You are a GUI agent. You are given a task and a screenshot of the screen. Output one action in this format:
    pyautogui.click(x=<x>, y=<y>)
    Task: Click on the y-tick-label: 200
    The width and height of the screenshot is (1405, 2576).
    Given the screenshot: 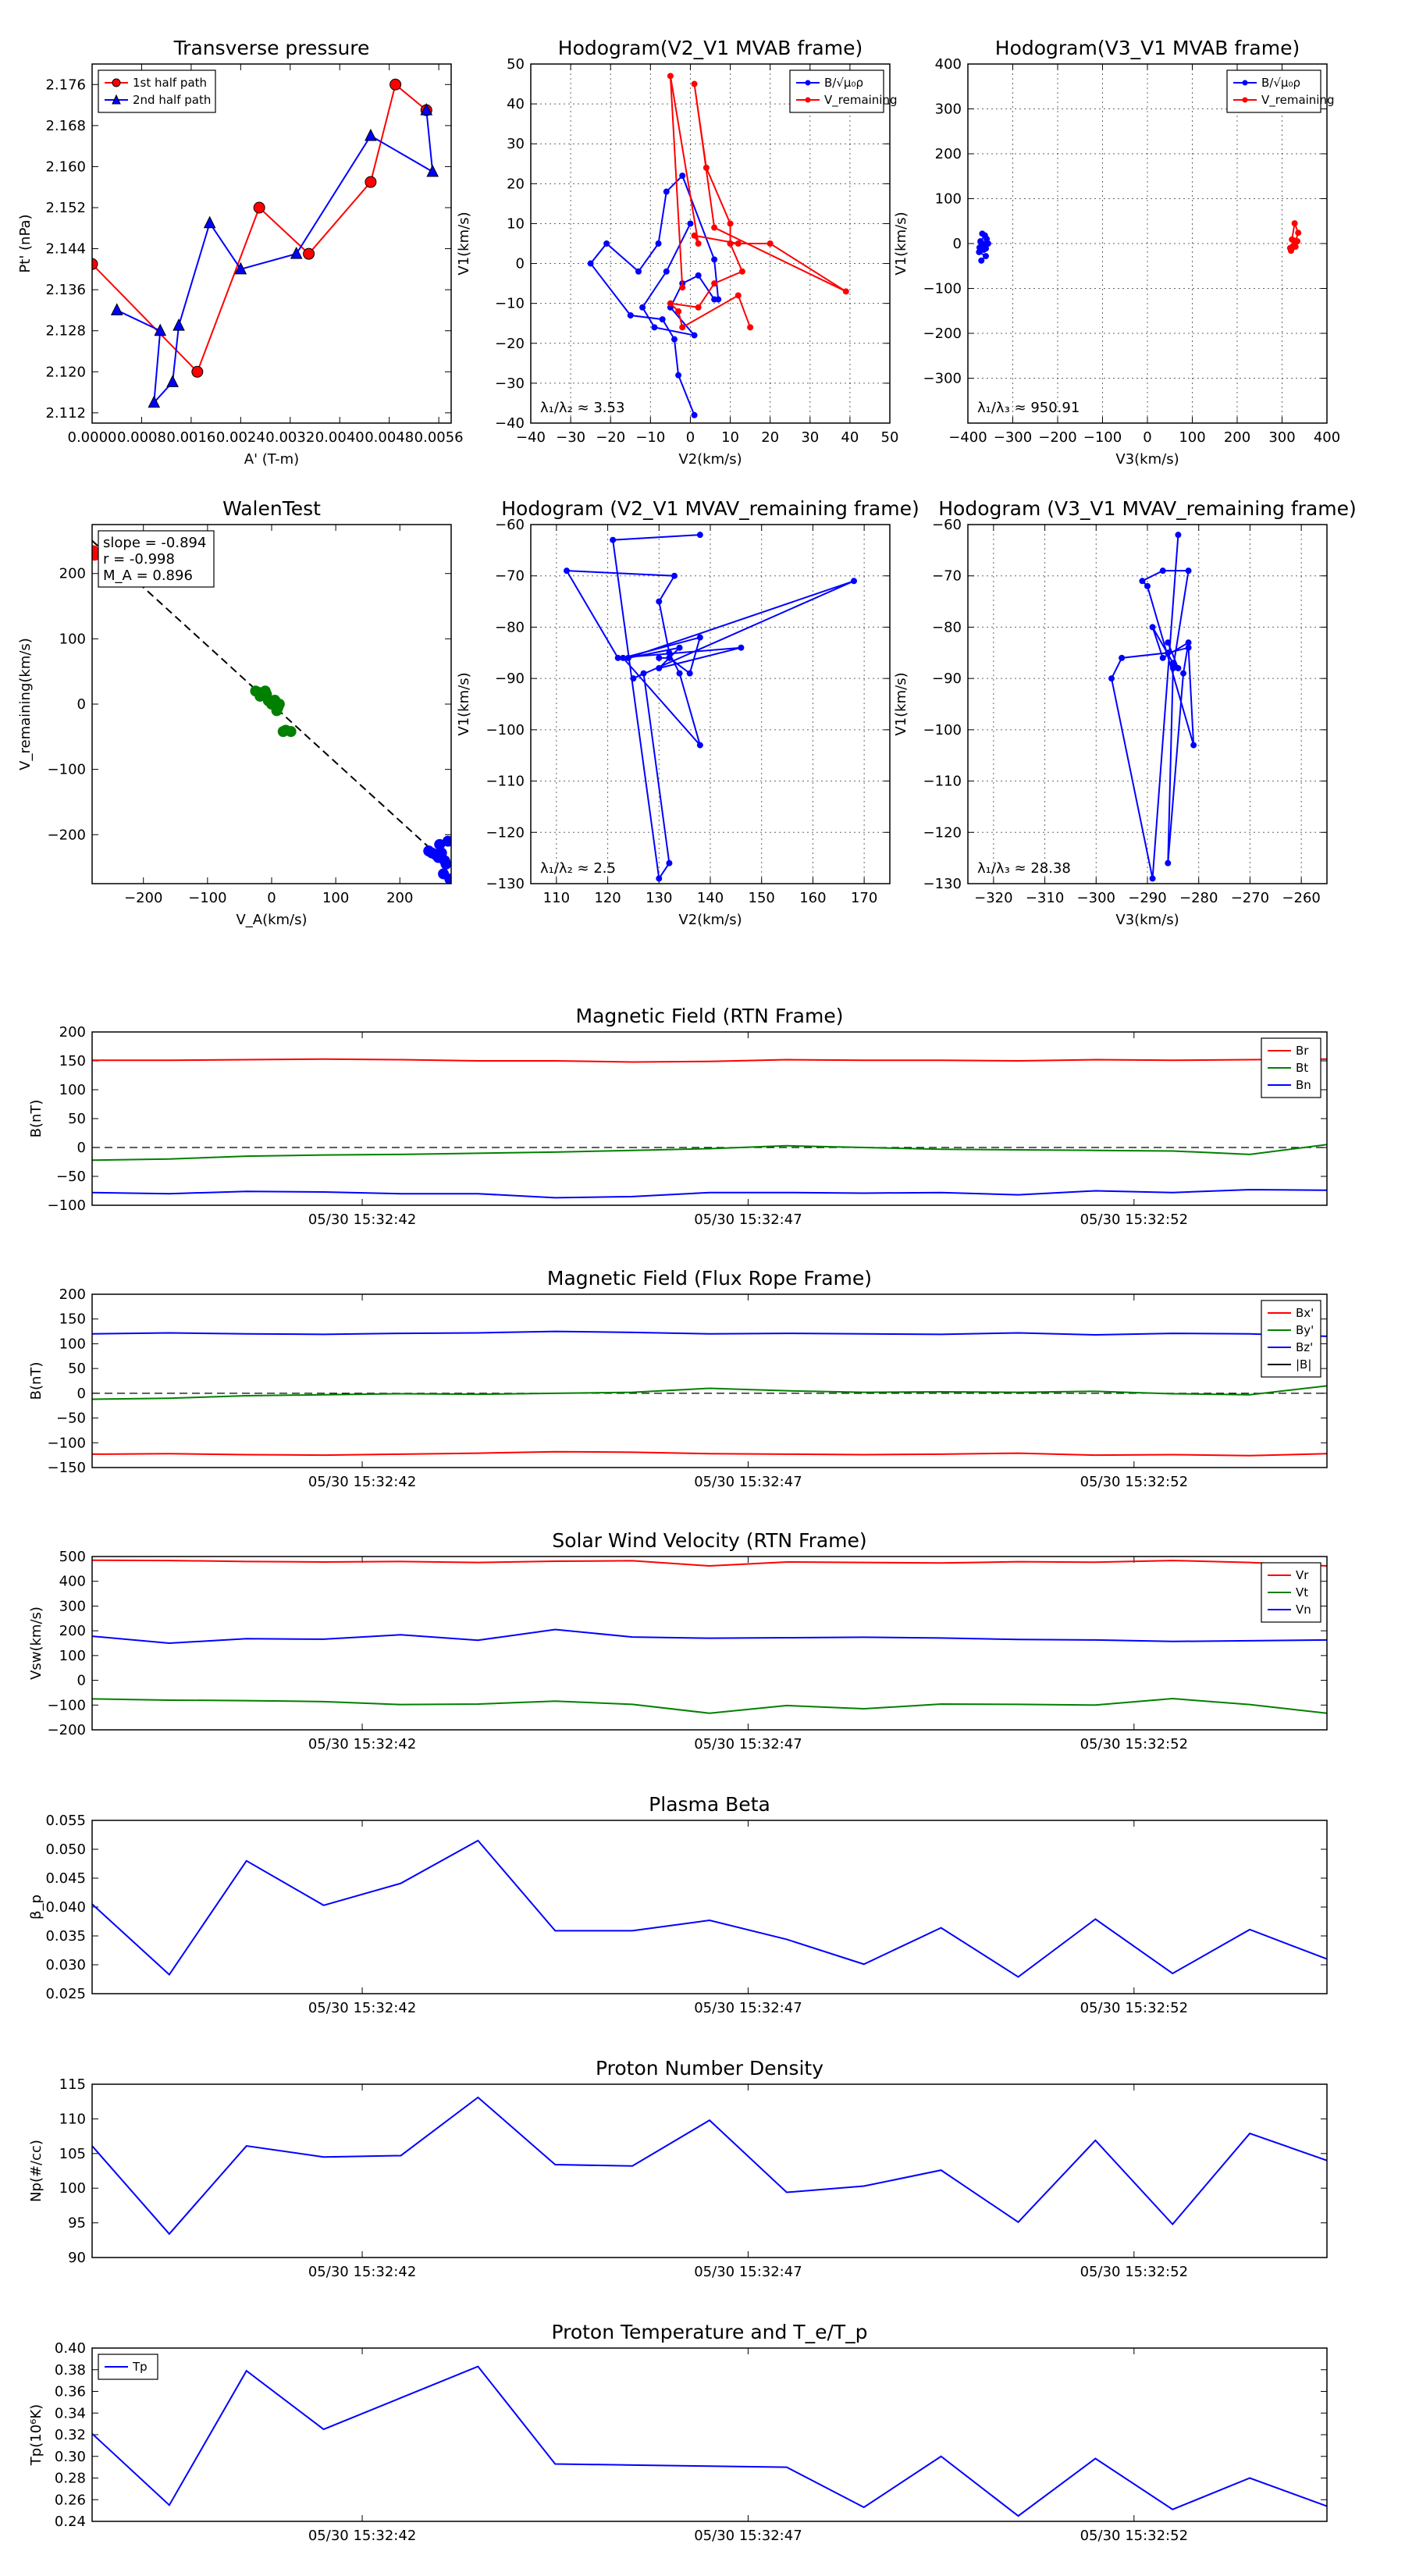 What is the action you would take?
    pyautogui.click(x=949, y=154)
    